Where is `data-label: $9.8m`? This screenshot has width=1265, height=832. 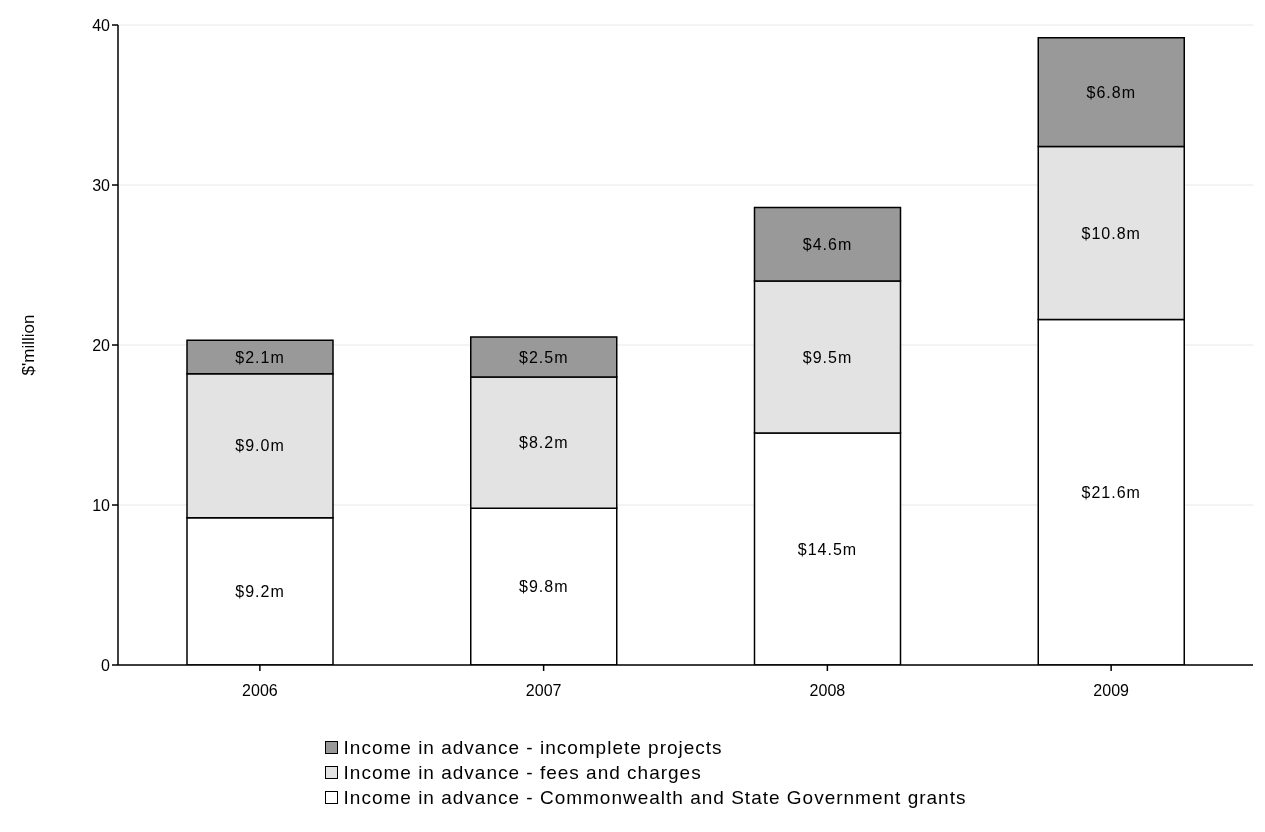
data-label: $9.8m is located at coordinates (544, 587).